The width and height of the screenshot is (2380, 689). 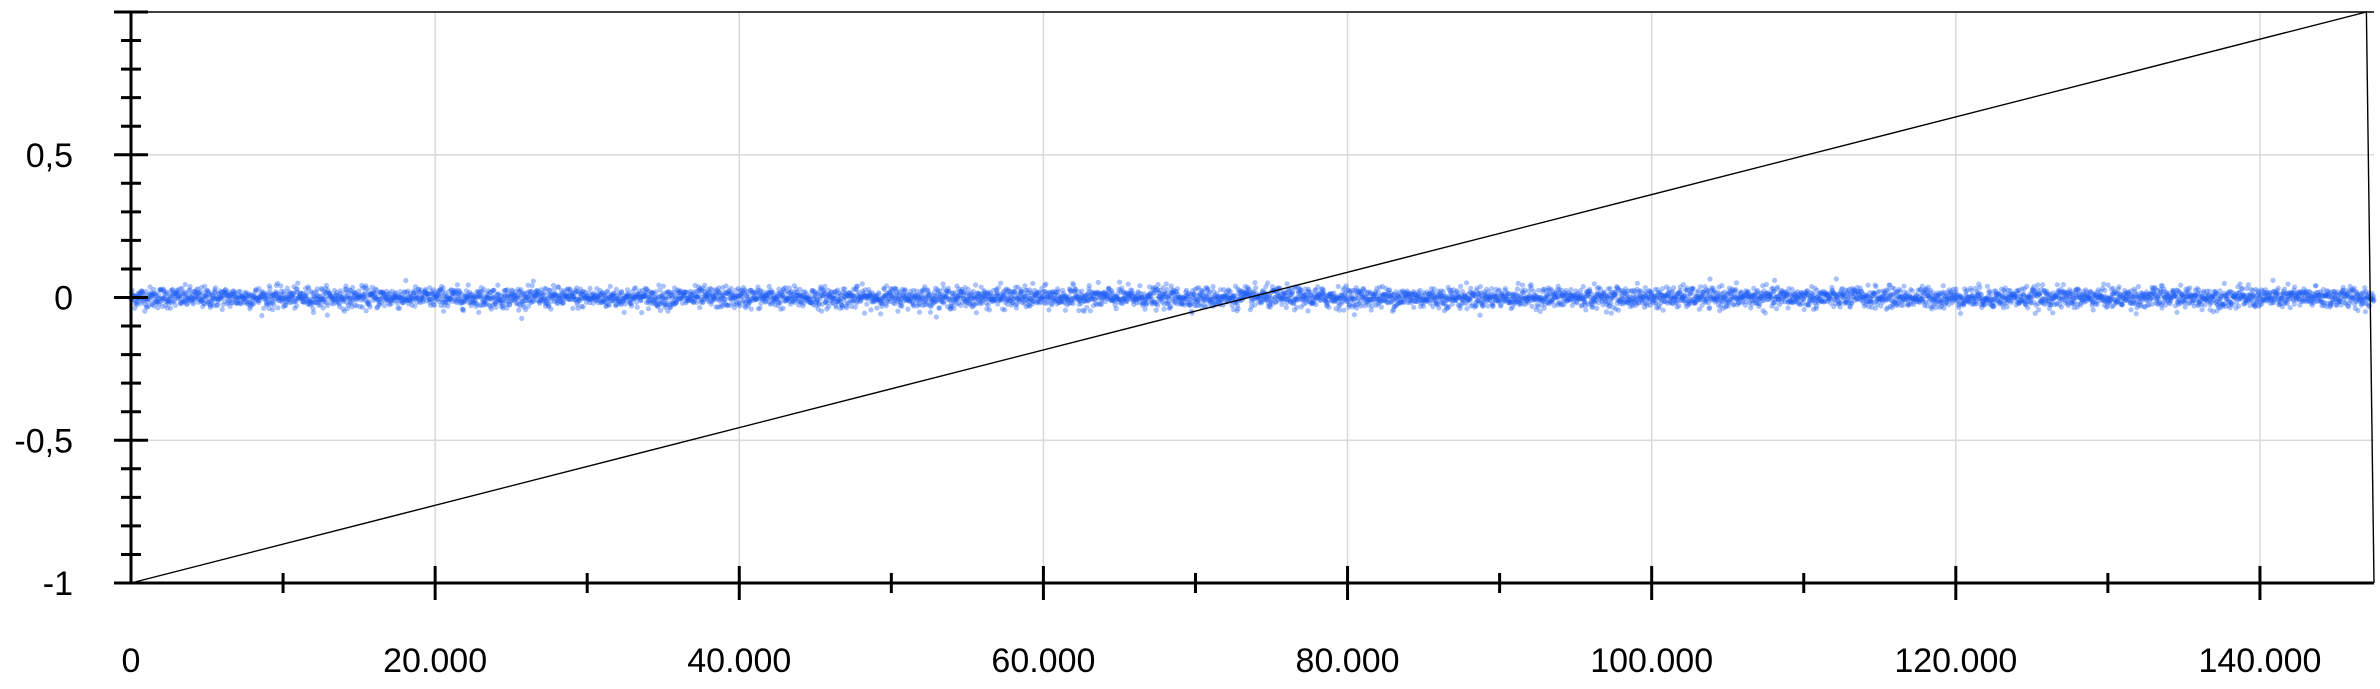 I want to click on scatter-points, so click(x=1252, y=298).